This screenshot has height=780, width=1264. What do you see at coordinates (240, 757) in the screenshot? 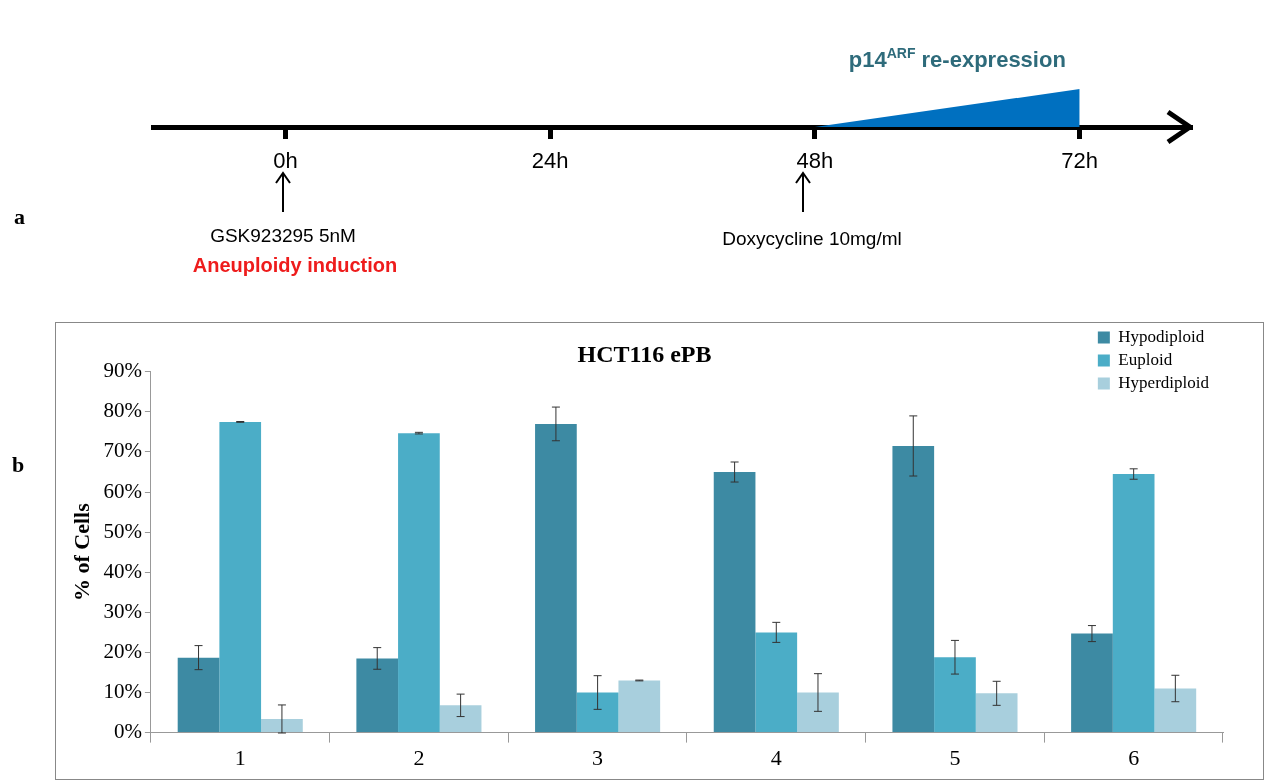
I see `x-tick-label: 1` at bounding box center [240, 757].